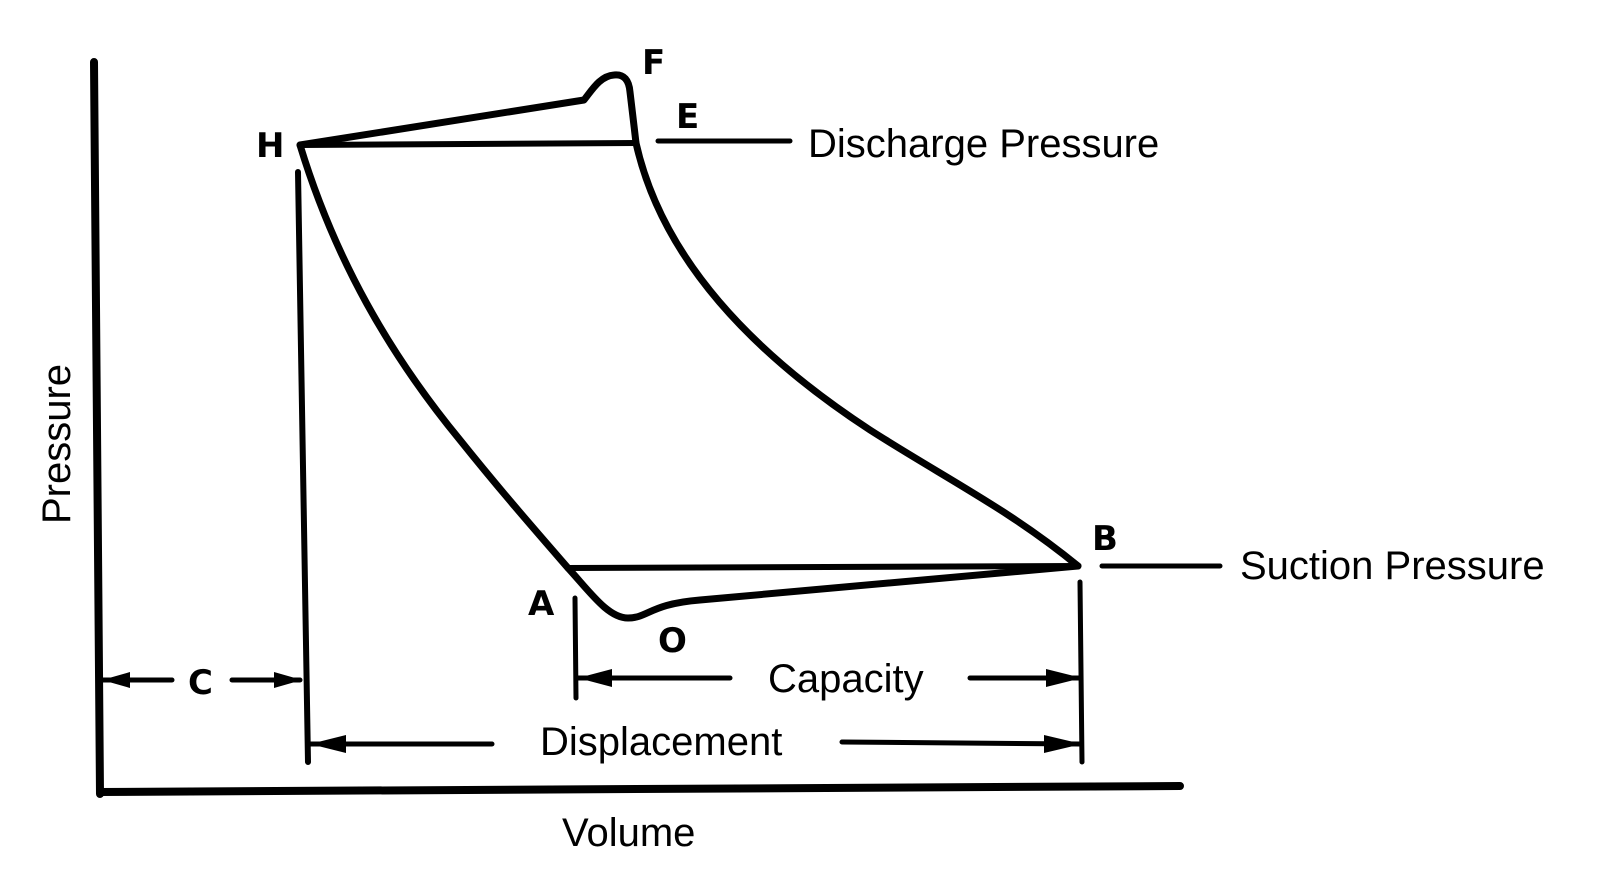 This screenshot has width=1600, height=888. Describe the element at coordinates (687, 117) in the screenshot. I see `point-label-e: E` at that location.